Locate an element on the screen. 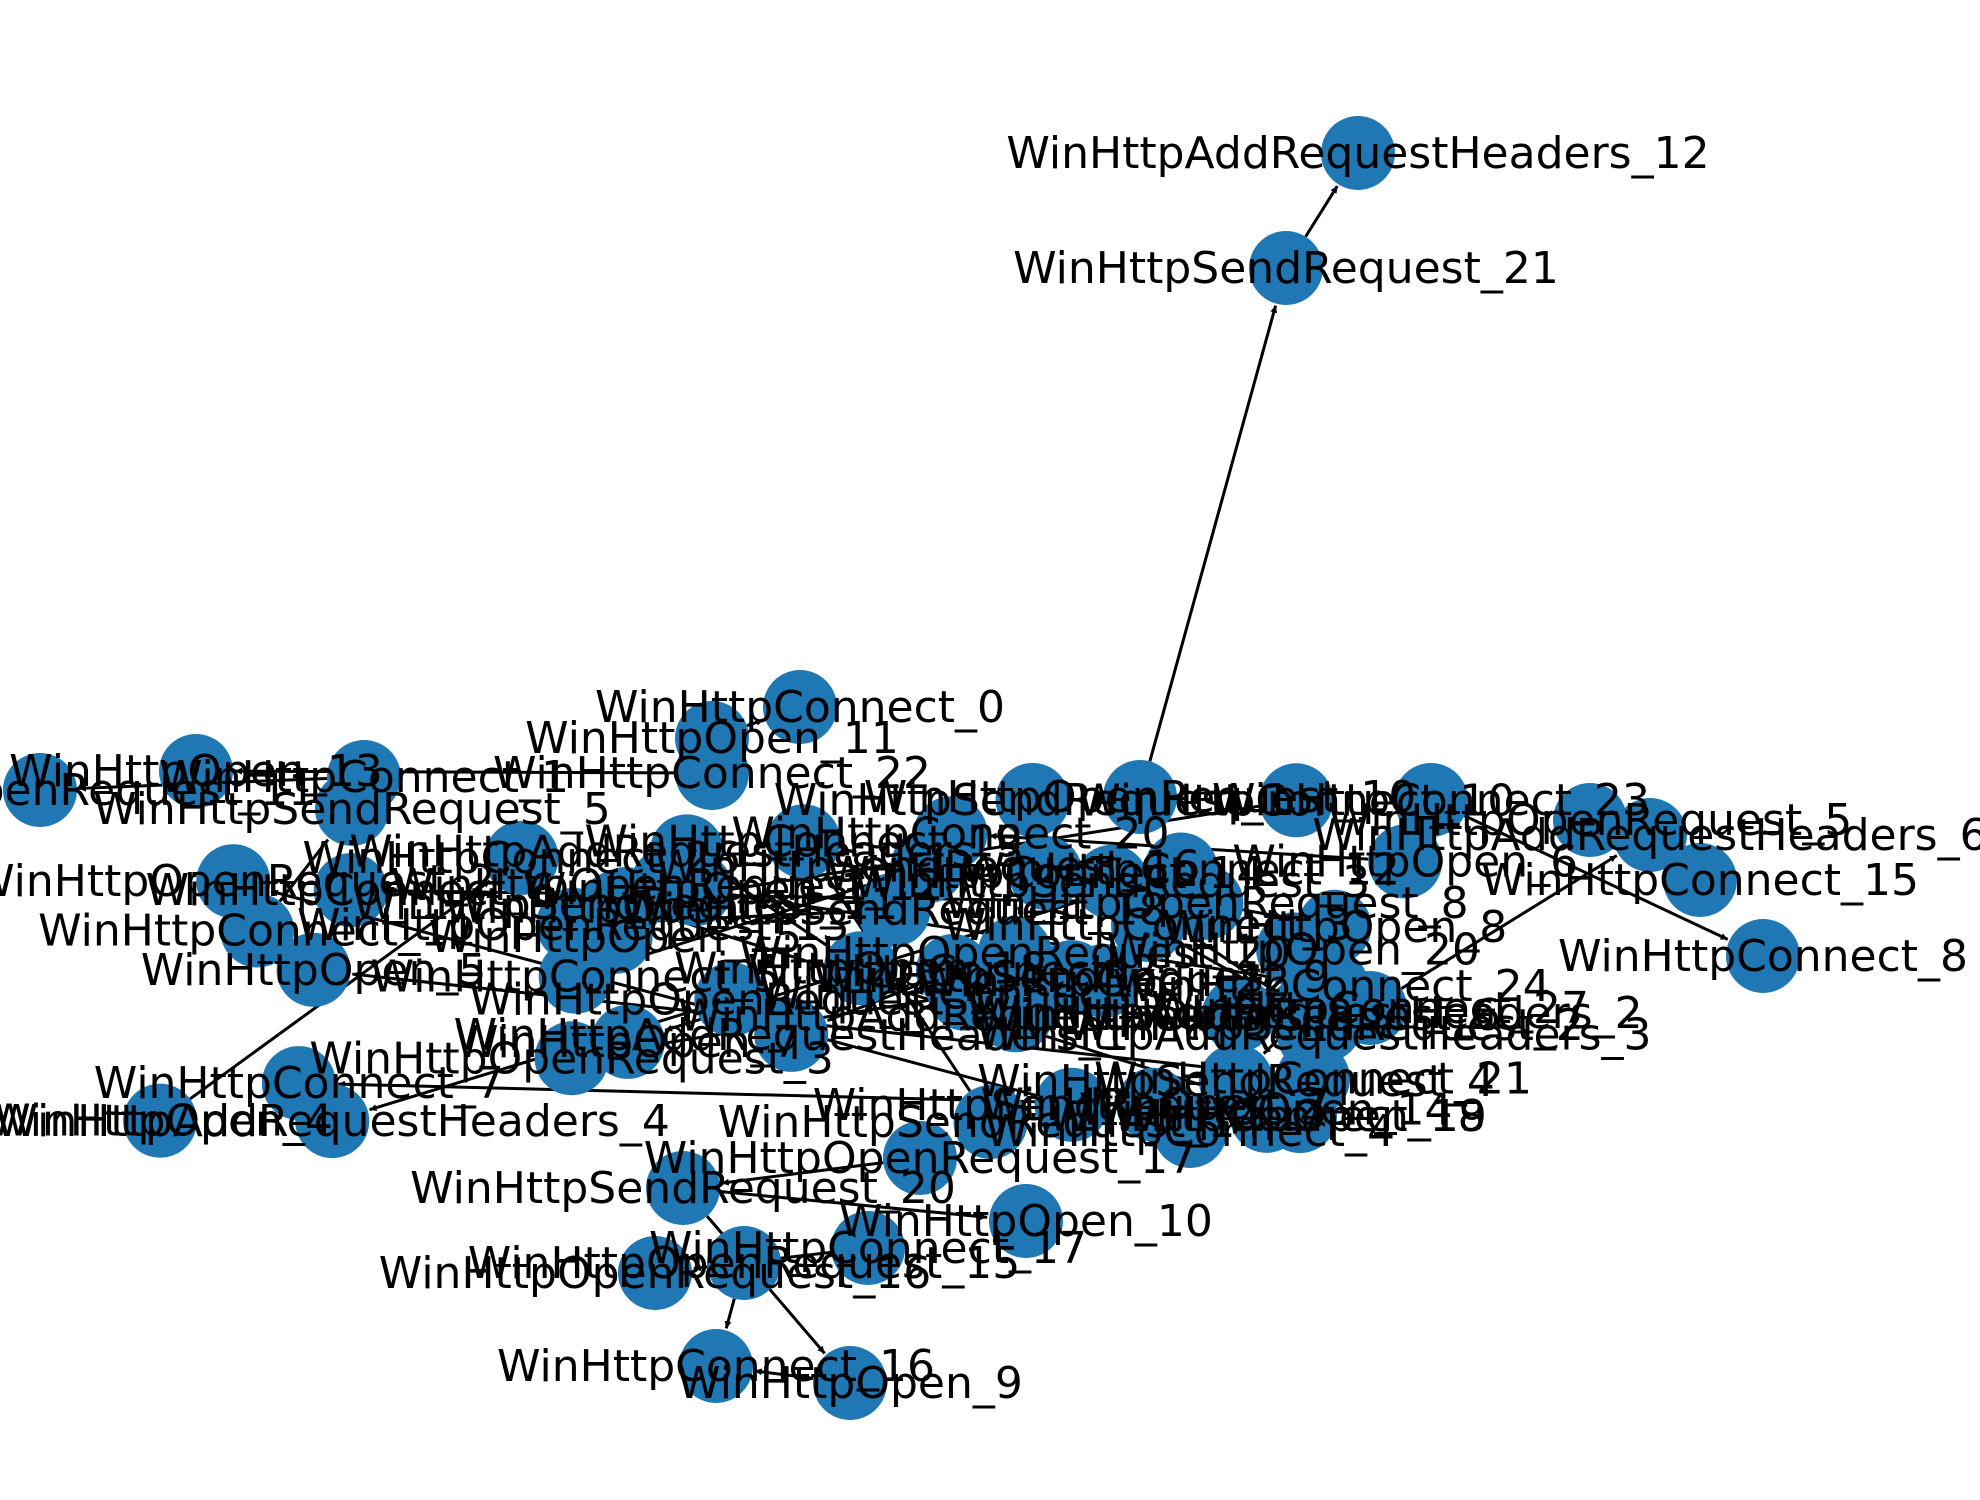 This screenshot has width=1980, height=1500. node-n39 is located at coordinates (313, 969).